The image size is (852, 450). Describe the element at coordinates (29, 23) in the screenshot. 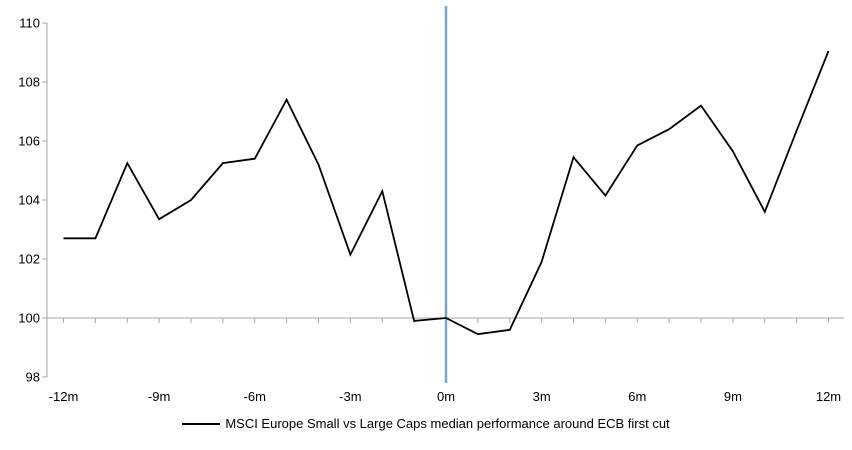

I see `y-axis-label: 110` at that location.